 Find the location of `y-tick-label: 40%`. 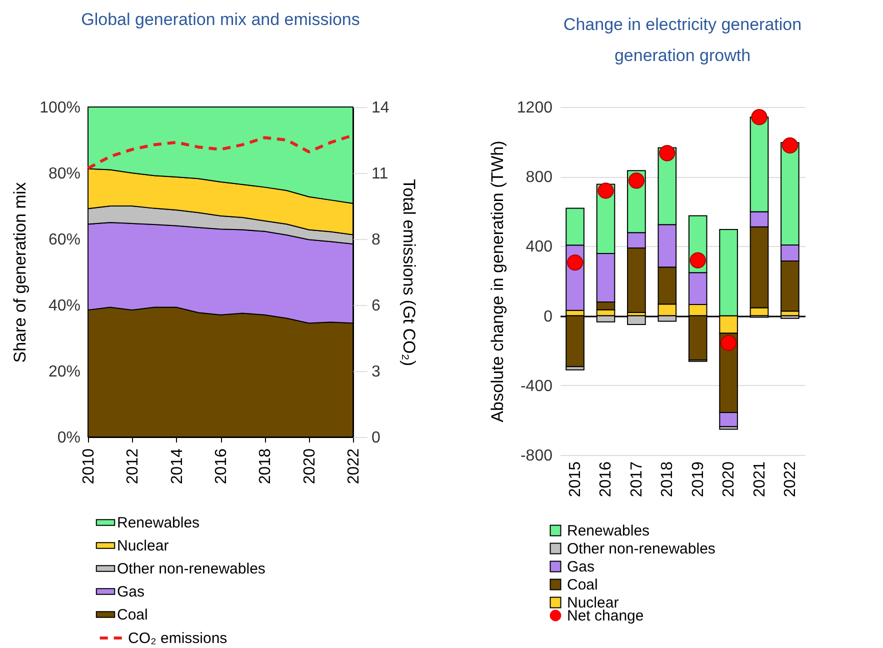

y-tick-label: 40% is located at coordinates (64, 306).